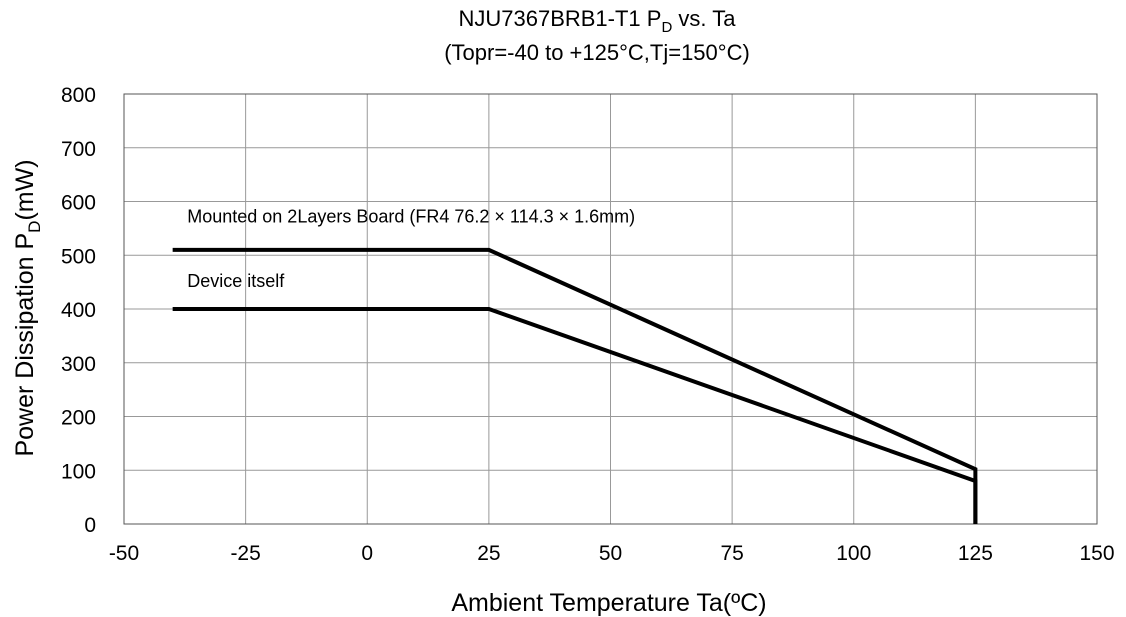  I want to click on y-tick-labels: 0 100 200 300 400 500 600 700 800, so click(78, 310).